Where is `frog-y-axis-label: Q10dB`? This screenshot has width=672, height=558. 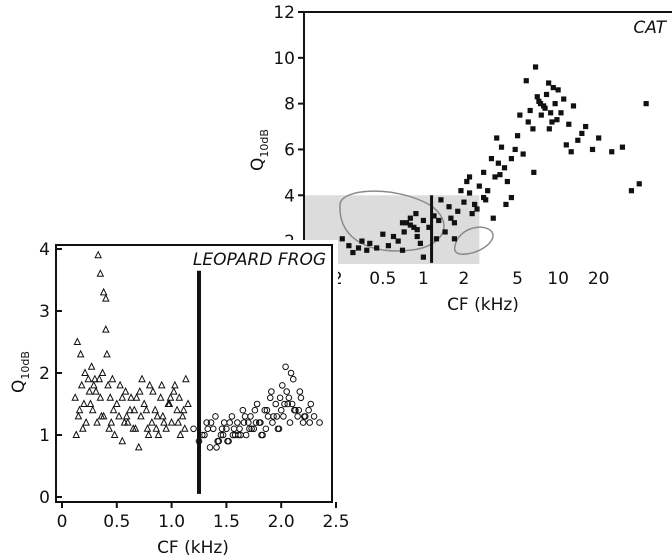 frog-y-axis-label: Q10dB is located at coordinates (20, 372).